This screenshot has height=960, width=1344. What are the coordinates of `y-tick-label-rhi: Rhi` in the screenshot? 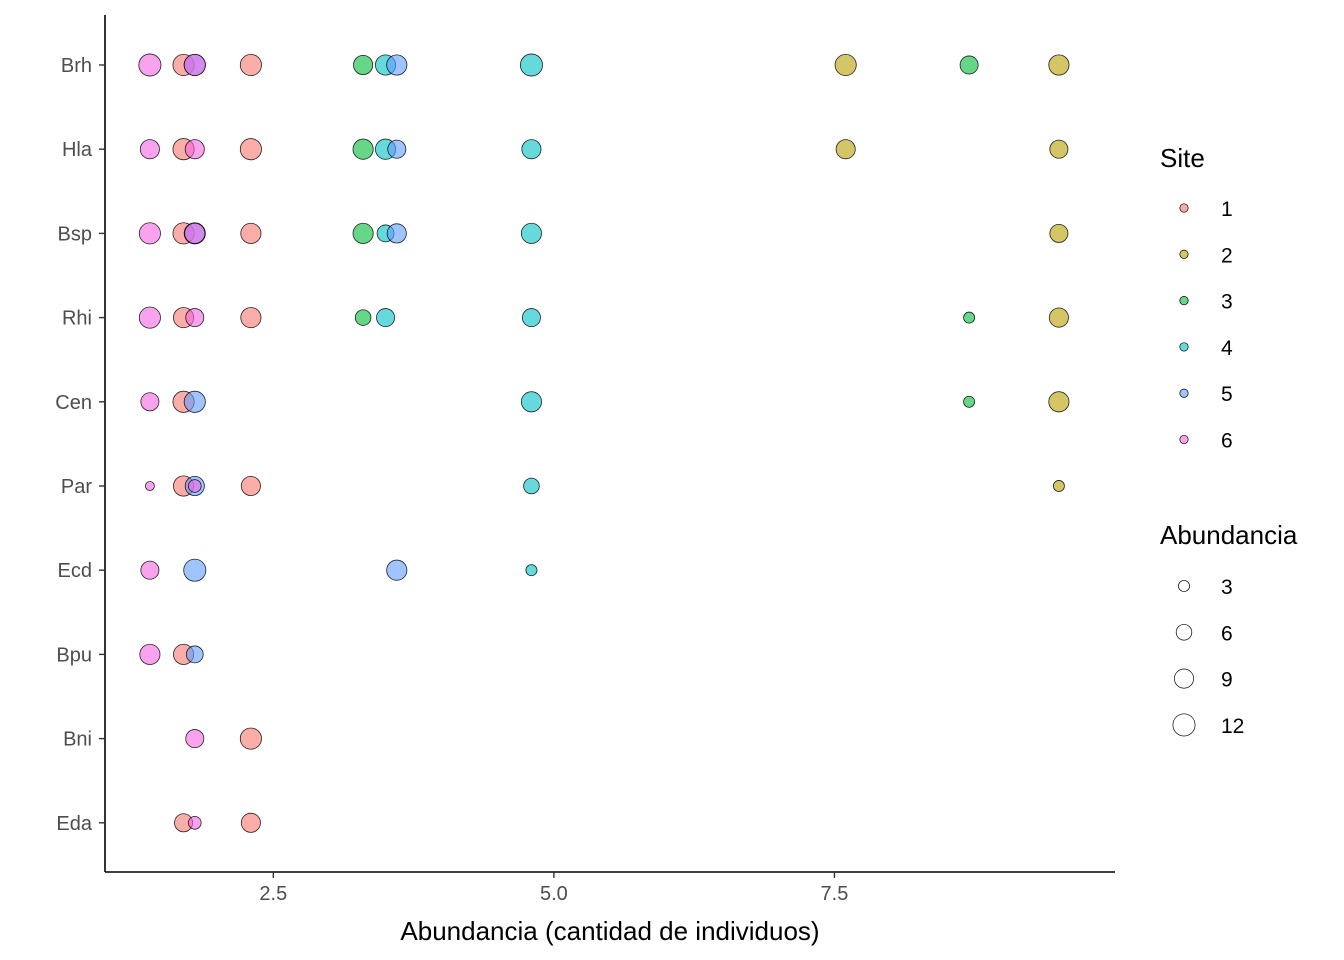 It's located at (77, 319).